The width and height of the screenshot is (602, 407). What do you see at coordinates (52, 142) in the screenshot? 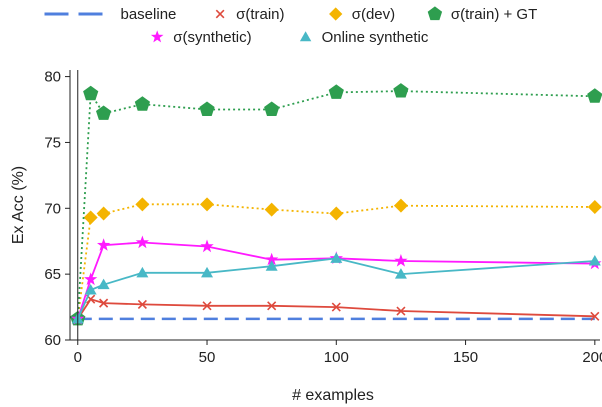
I see `y-tick-label: 75` at bounding box center [52, 142].